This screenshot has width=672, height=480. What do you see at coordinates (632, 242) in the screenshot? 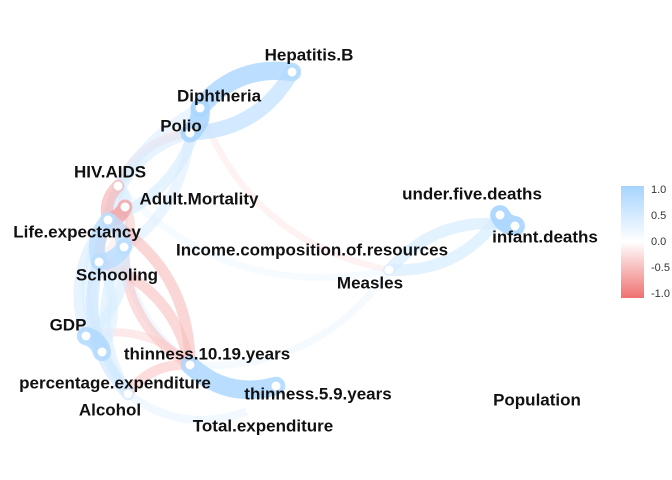
I see `legend-colorbar` at bounding box center [632, 242].